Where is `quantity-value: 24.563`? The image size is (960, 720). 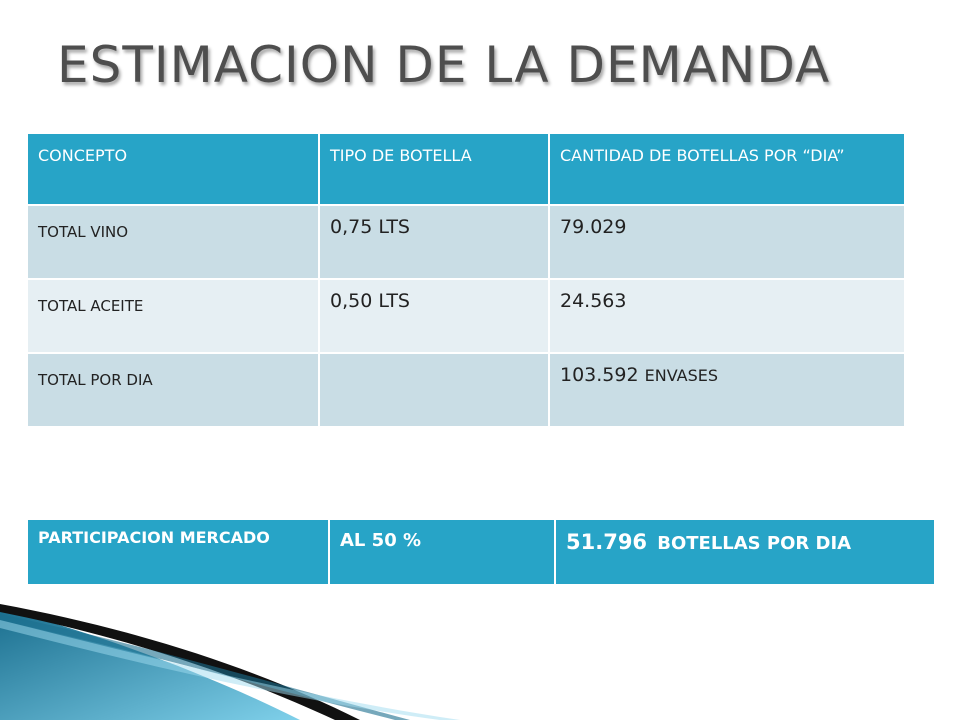 quantity-value: 24.563 is located at coordinates (593, 301).